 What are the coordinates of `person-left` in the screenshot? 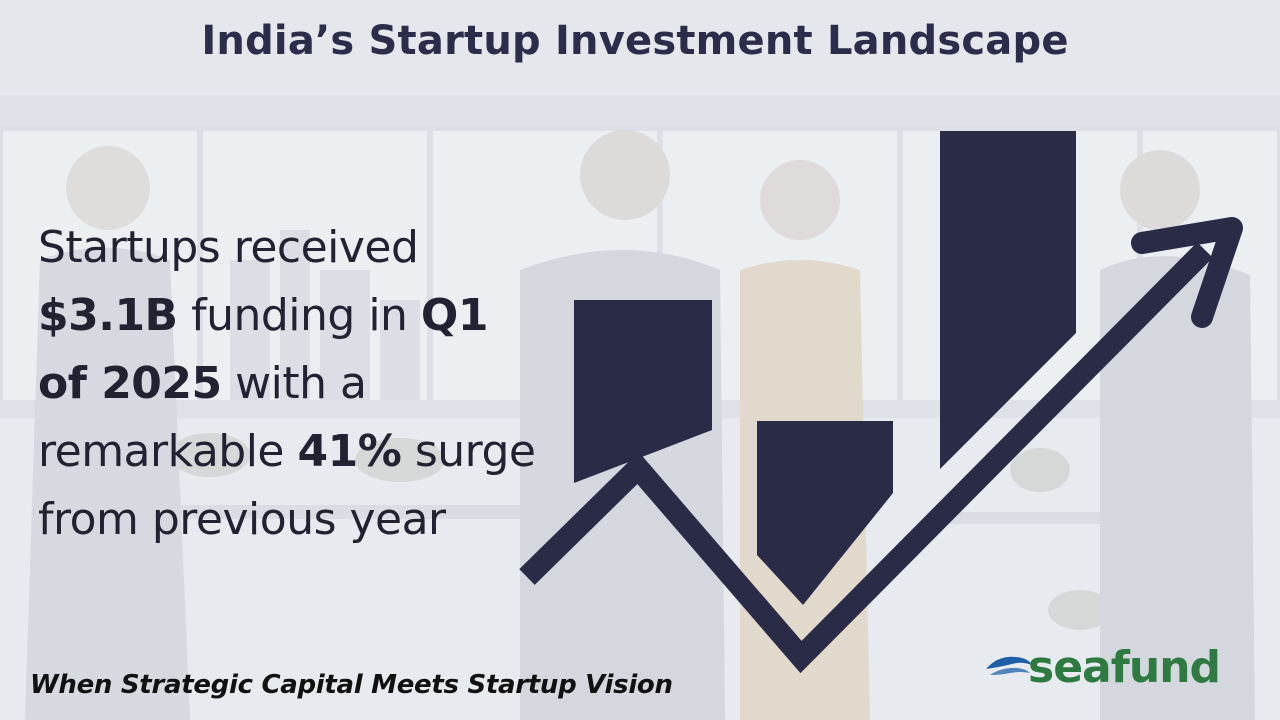 It's located at (107, 433).